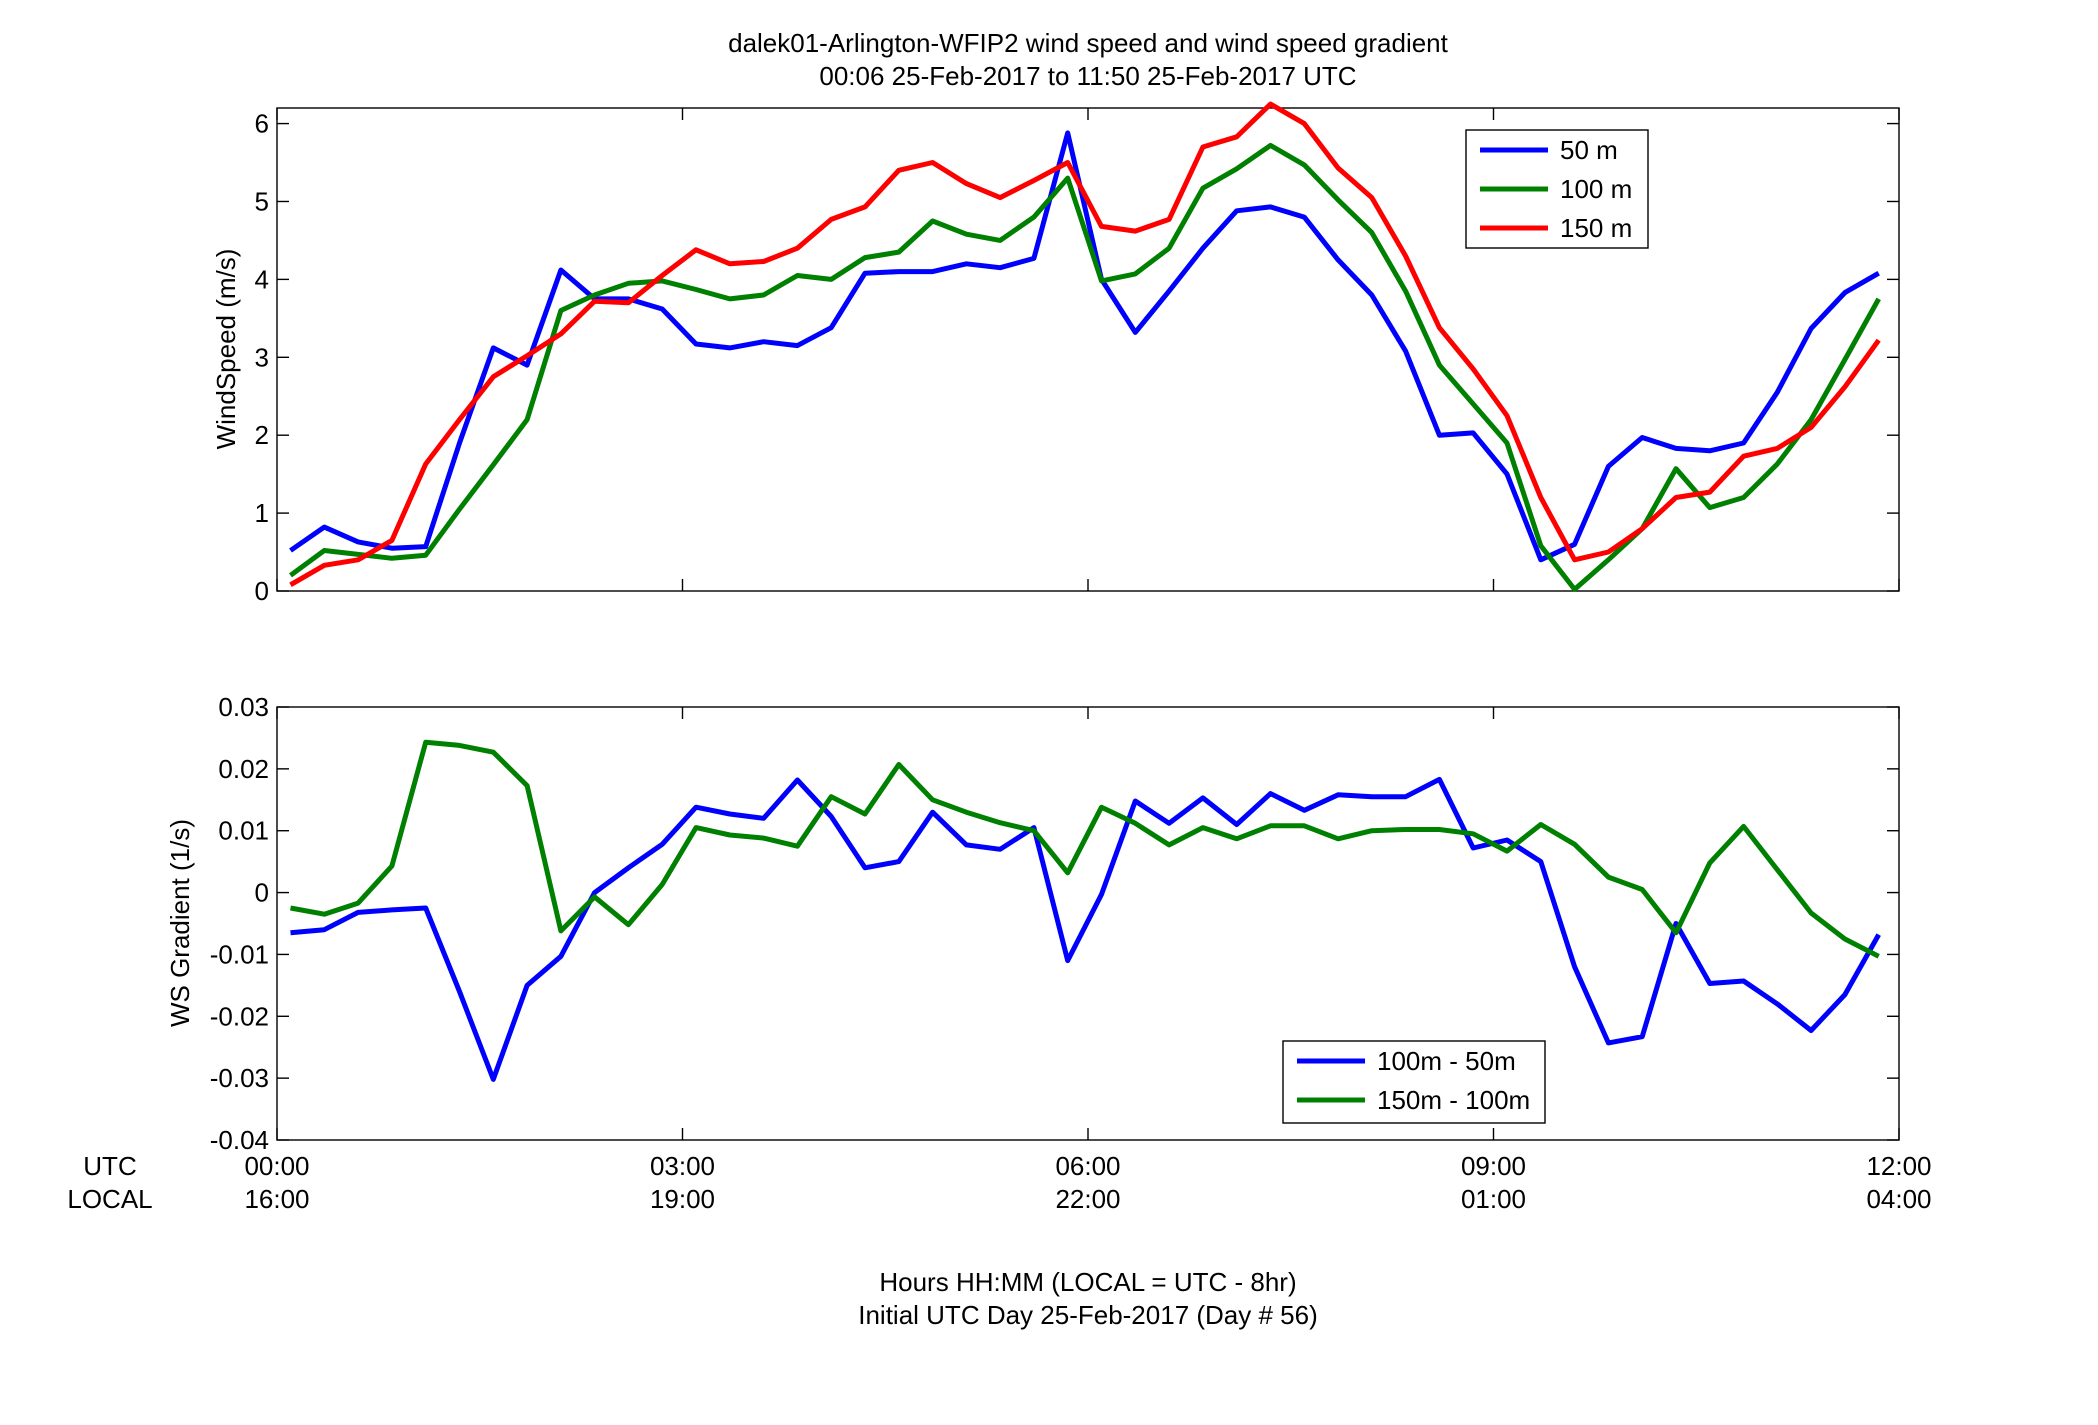 This screenshot has height=1425, width=2098. Describe the element at coordinates (109, 1166) in the screenshot. I see `utc-row-label: UTC` at that location.